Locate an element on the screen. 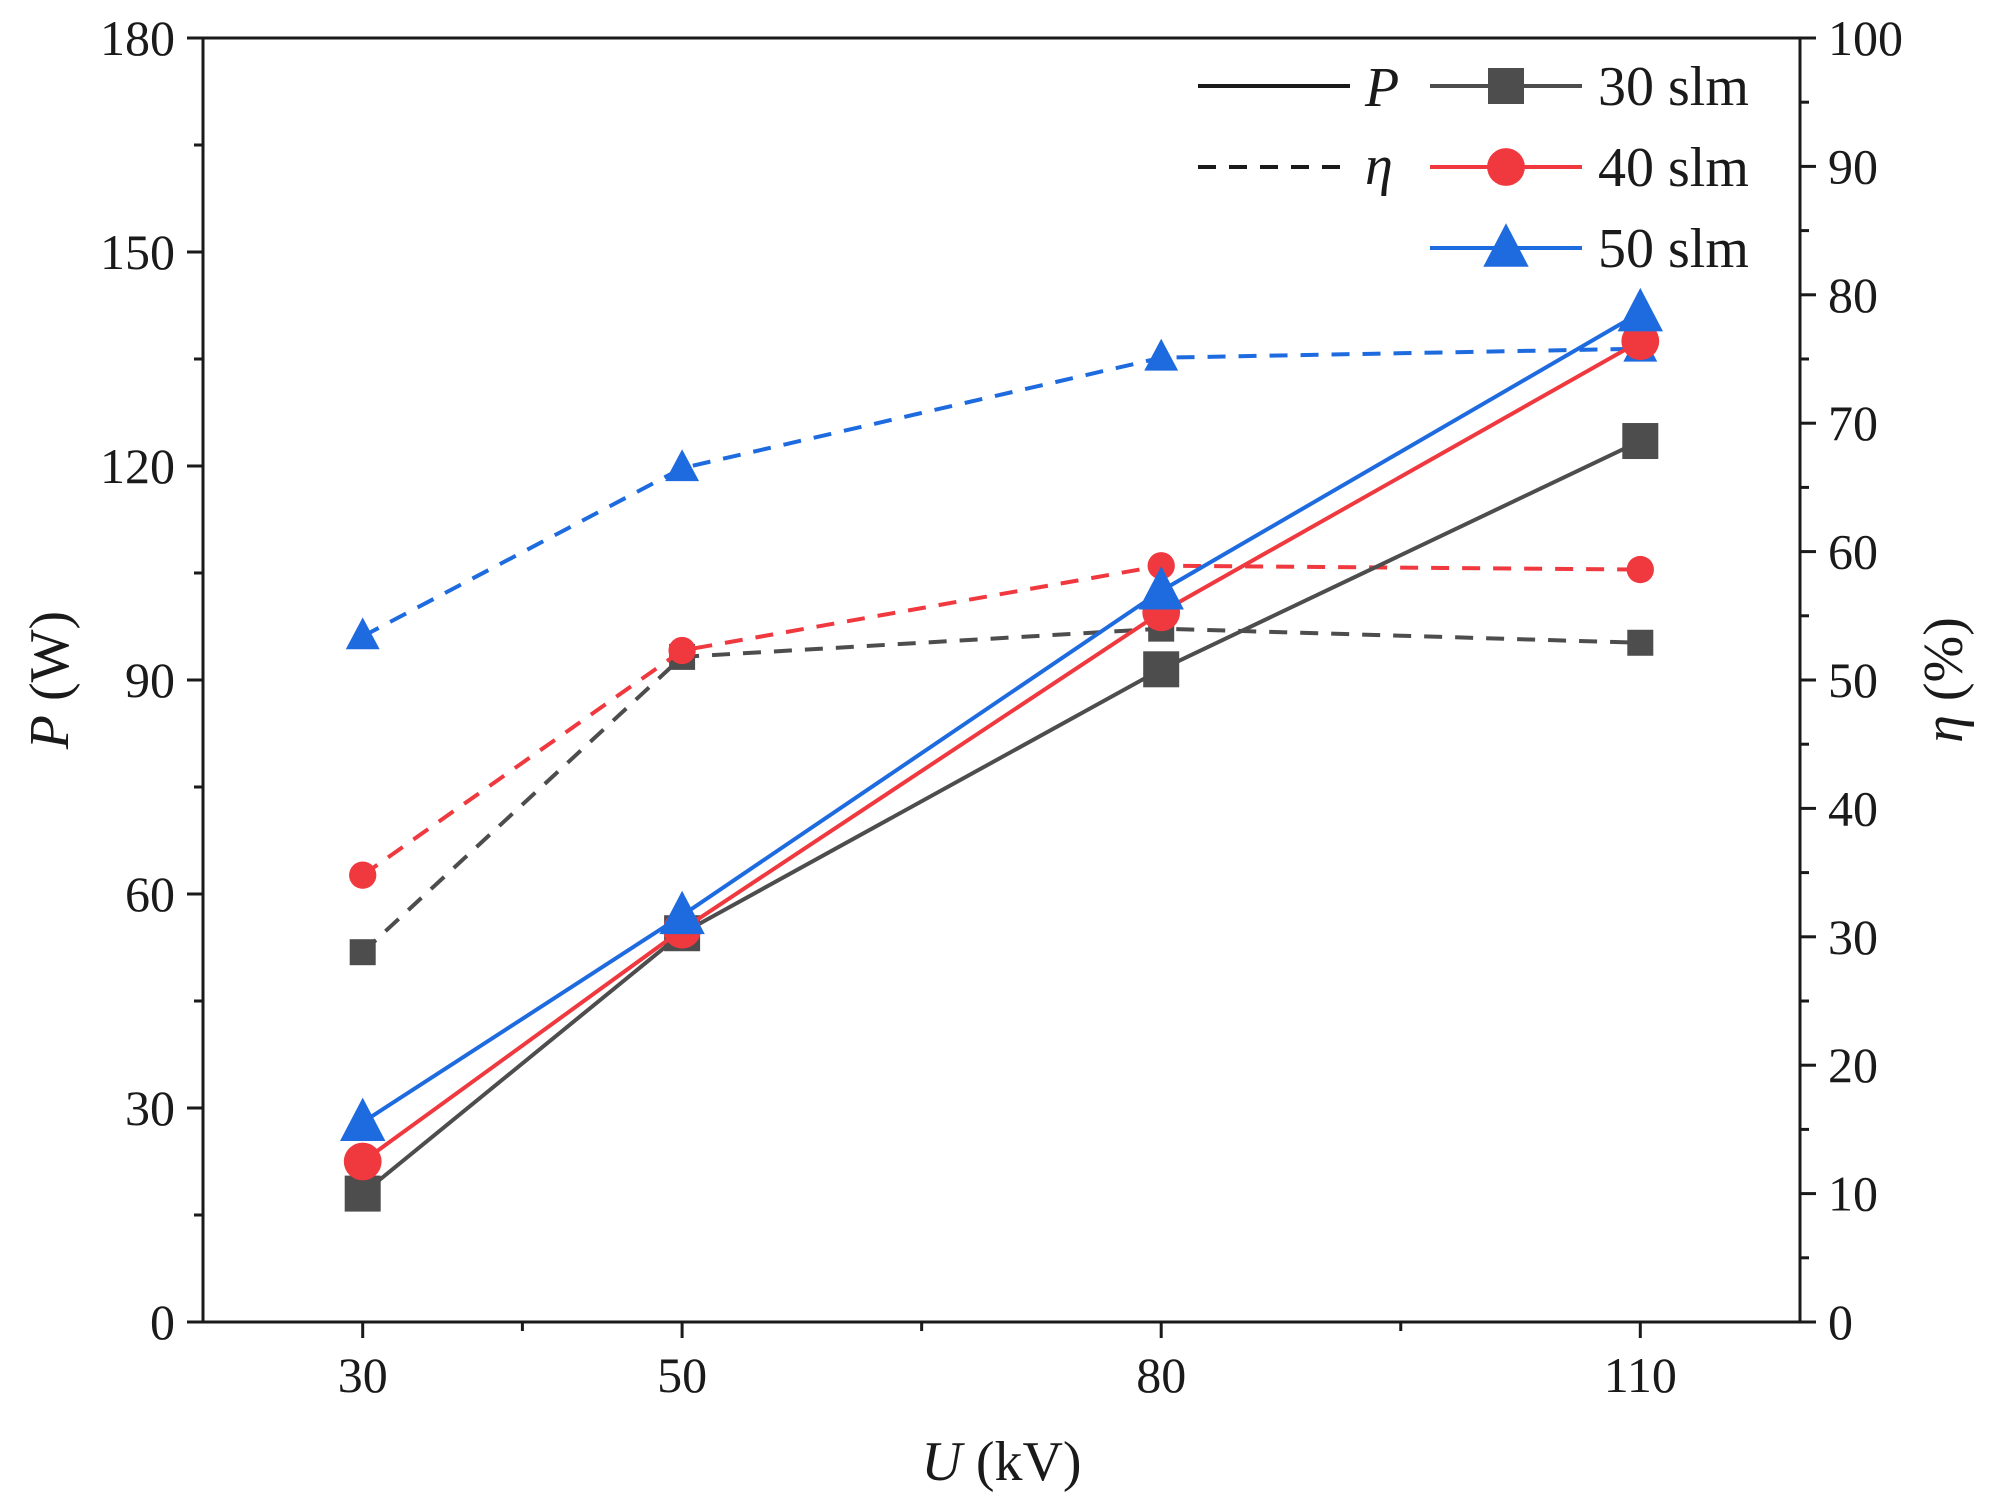 This screenshot has width=2000, height=1497. right-y-tick-label: 0 is located at coordinates (1840, 1322).